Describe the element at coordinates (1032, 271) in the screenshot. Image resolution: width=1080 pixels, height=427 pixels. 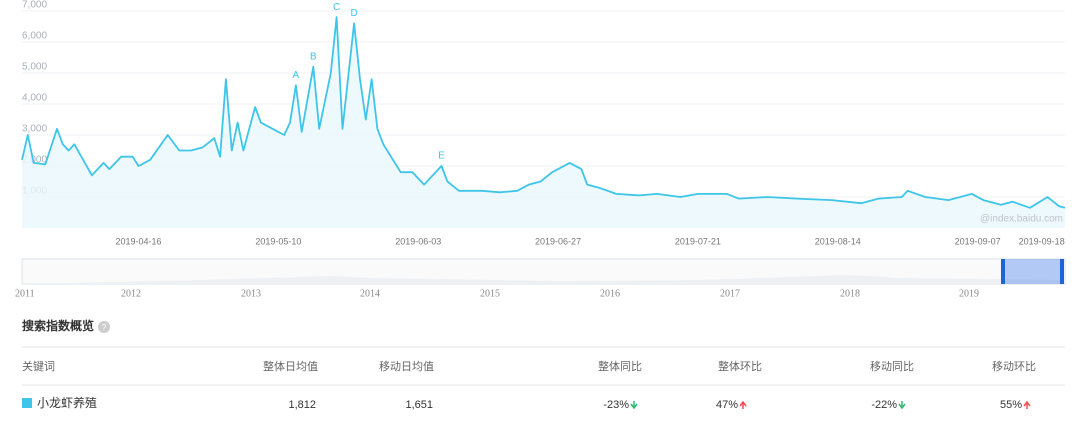
I see `navigator-selection` at that location.